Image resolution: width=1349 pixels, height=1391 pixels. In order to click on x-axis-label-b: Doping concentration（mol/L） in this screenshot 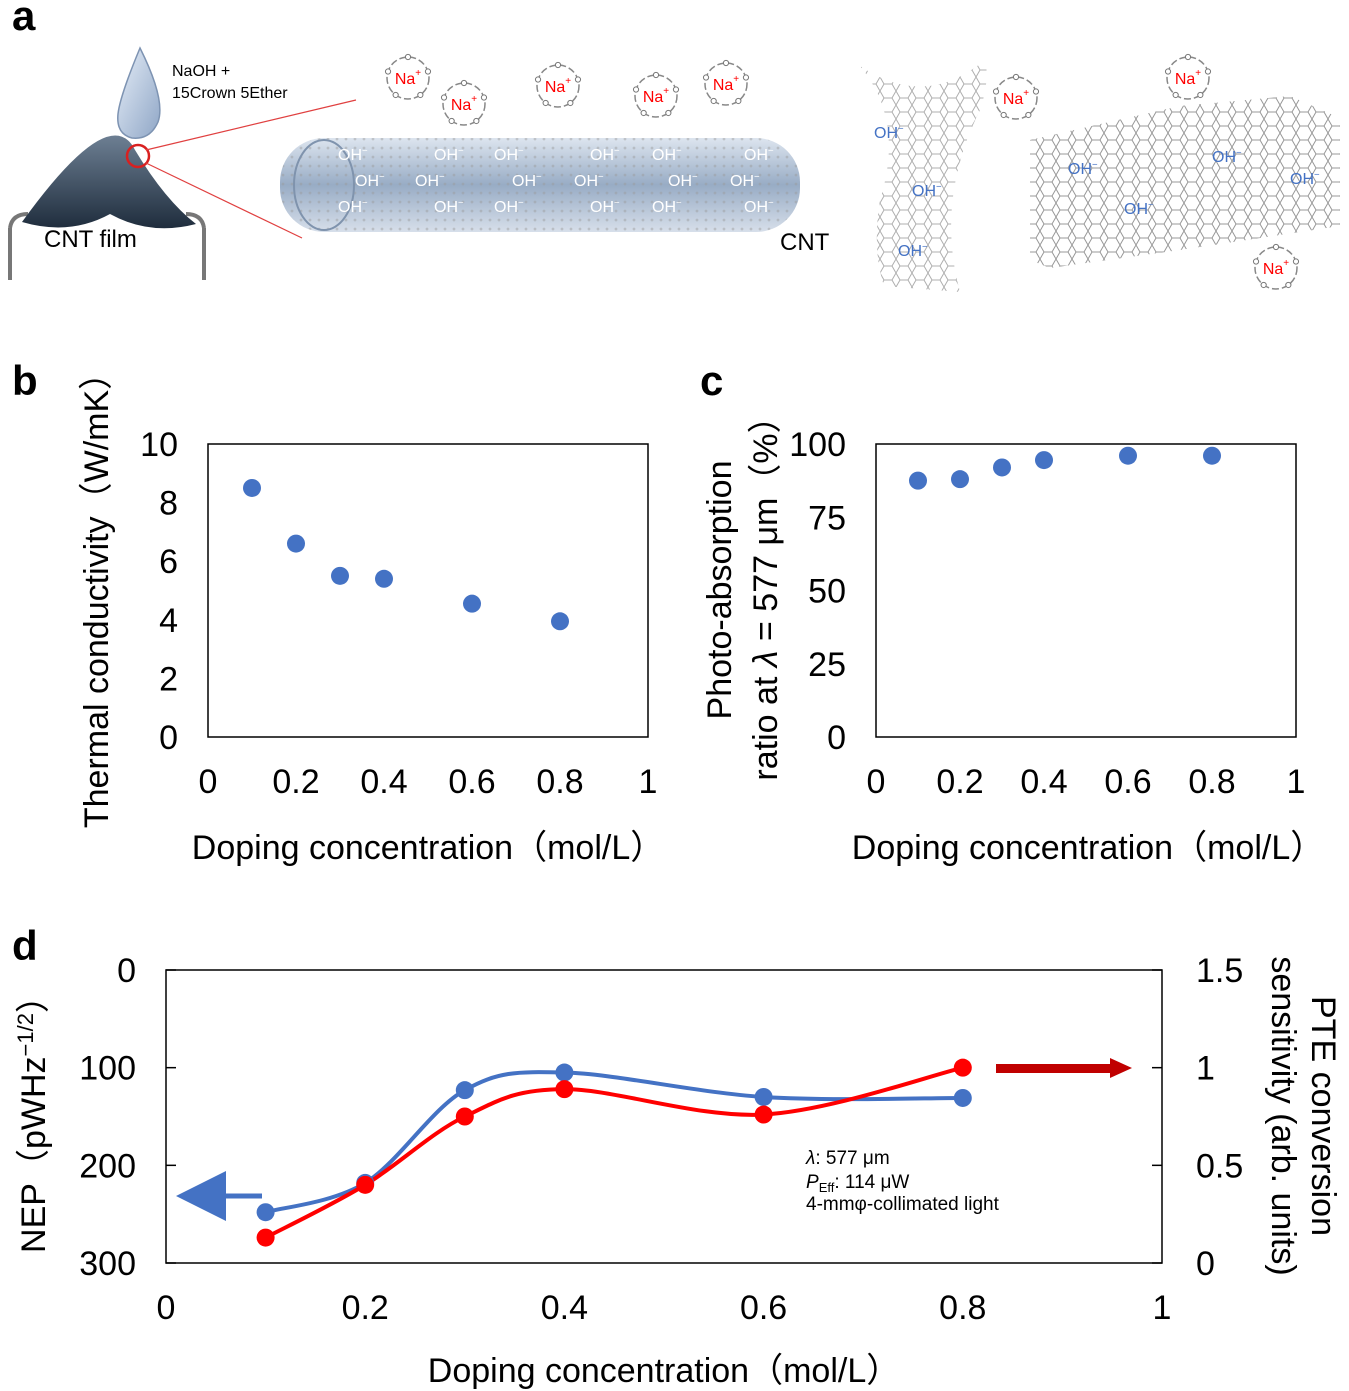, I will do `click(428, 848)`.